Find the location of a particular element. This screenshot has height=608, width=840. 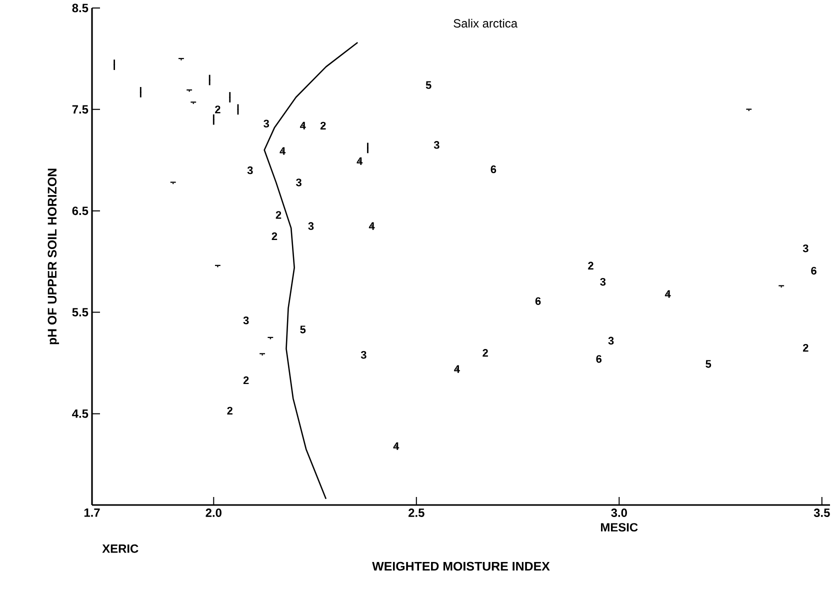

text: MESIC is located at coordinates (619, 527).